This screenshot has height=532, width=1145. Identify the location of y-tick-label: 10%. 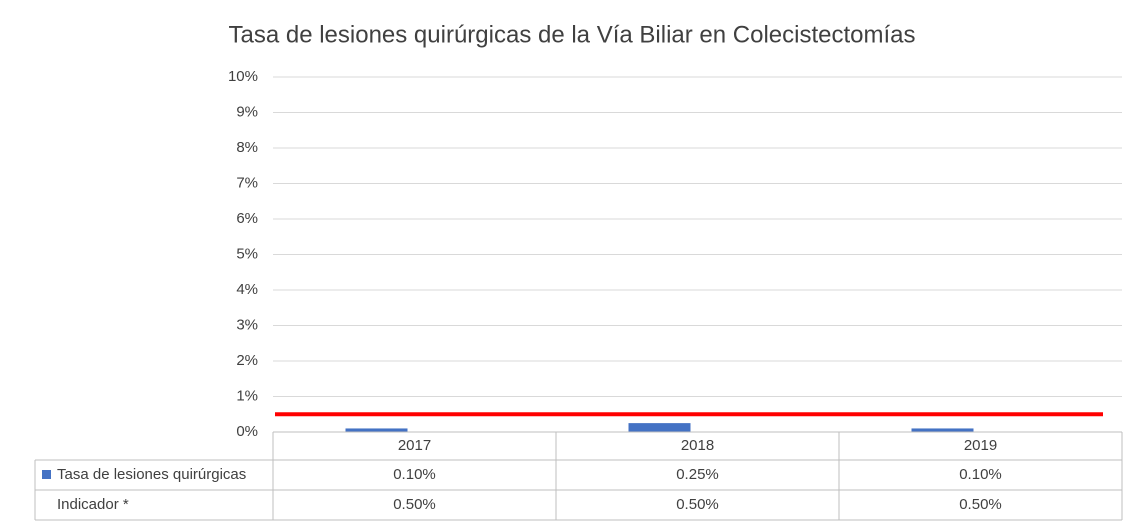
(243, 76).